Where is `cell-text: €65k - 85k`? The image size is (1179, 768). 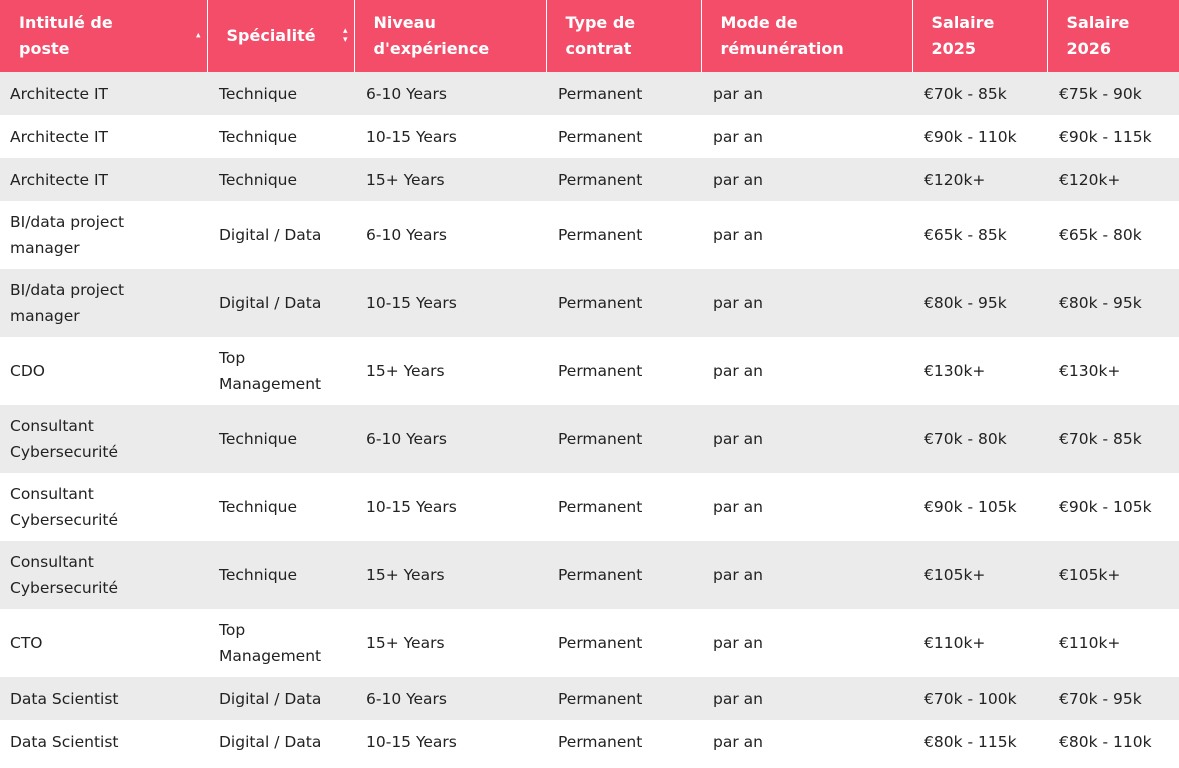 cell-text: €65k - 85k is located at coordinates (965, 235).